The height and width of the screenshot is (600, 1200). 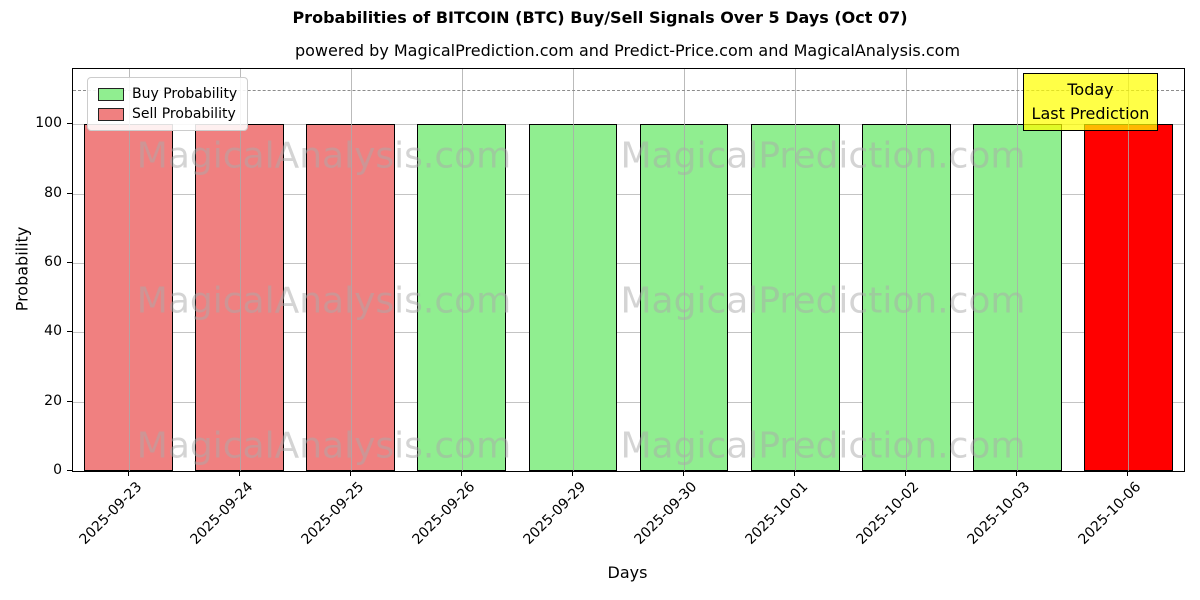 What do you see at coordinates (627, 572) in the screenshot?
I see `x-axis-label: Days` at bounding box center [627, 572].